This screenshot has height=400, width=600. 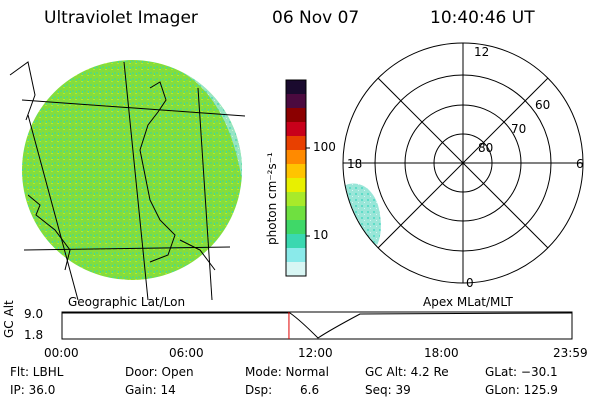 I want to click on seq-info: Seq: 39, so click(x=388, y=390).